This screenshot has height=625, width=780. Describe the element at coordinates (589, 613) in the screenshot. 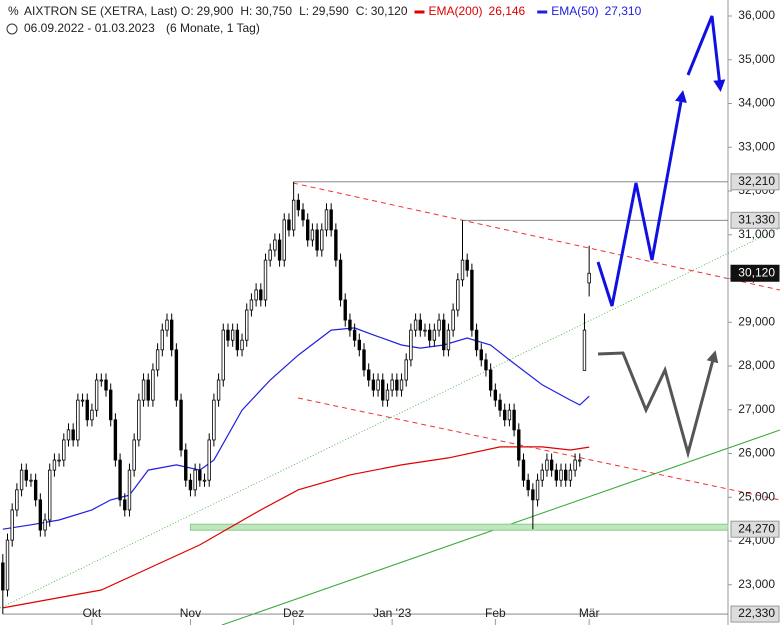

I see `x-tick-label: Mär` at that location.